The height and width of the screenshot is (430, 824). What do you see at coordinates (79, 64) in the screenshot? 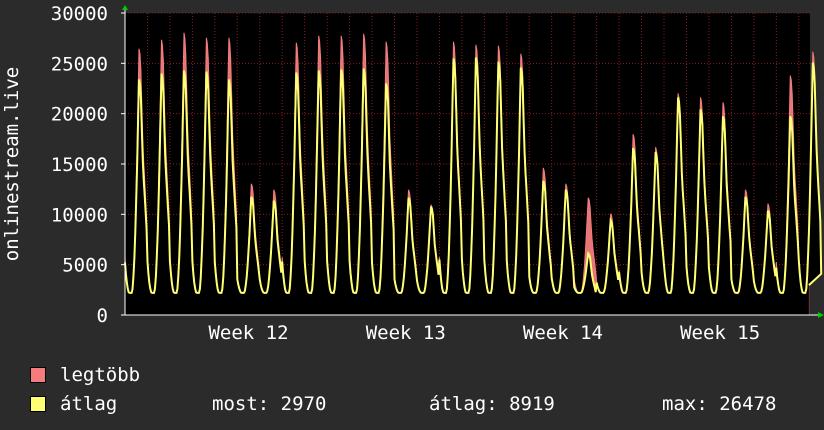
I see `y-tick-label: 25000` at bounding box center [79, 64].